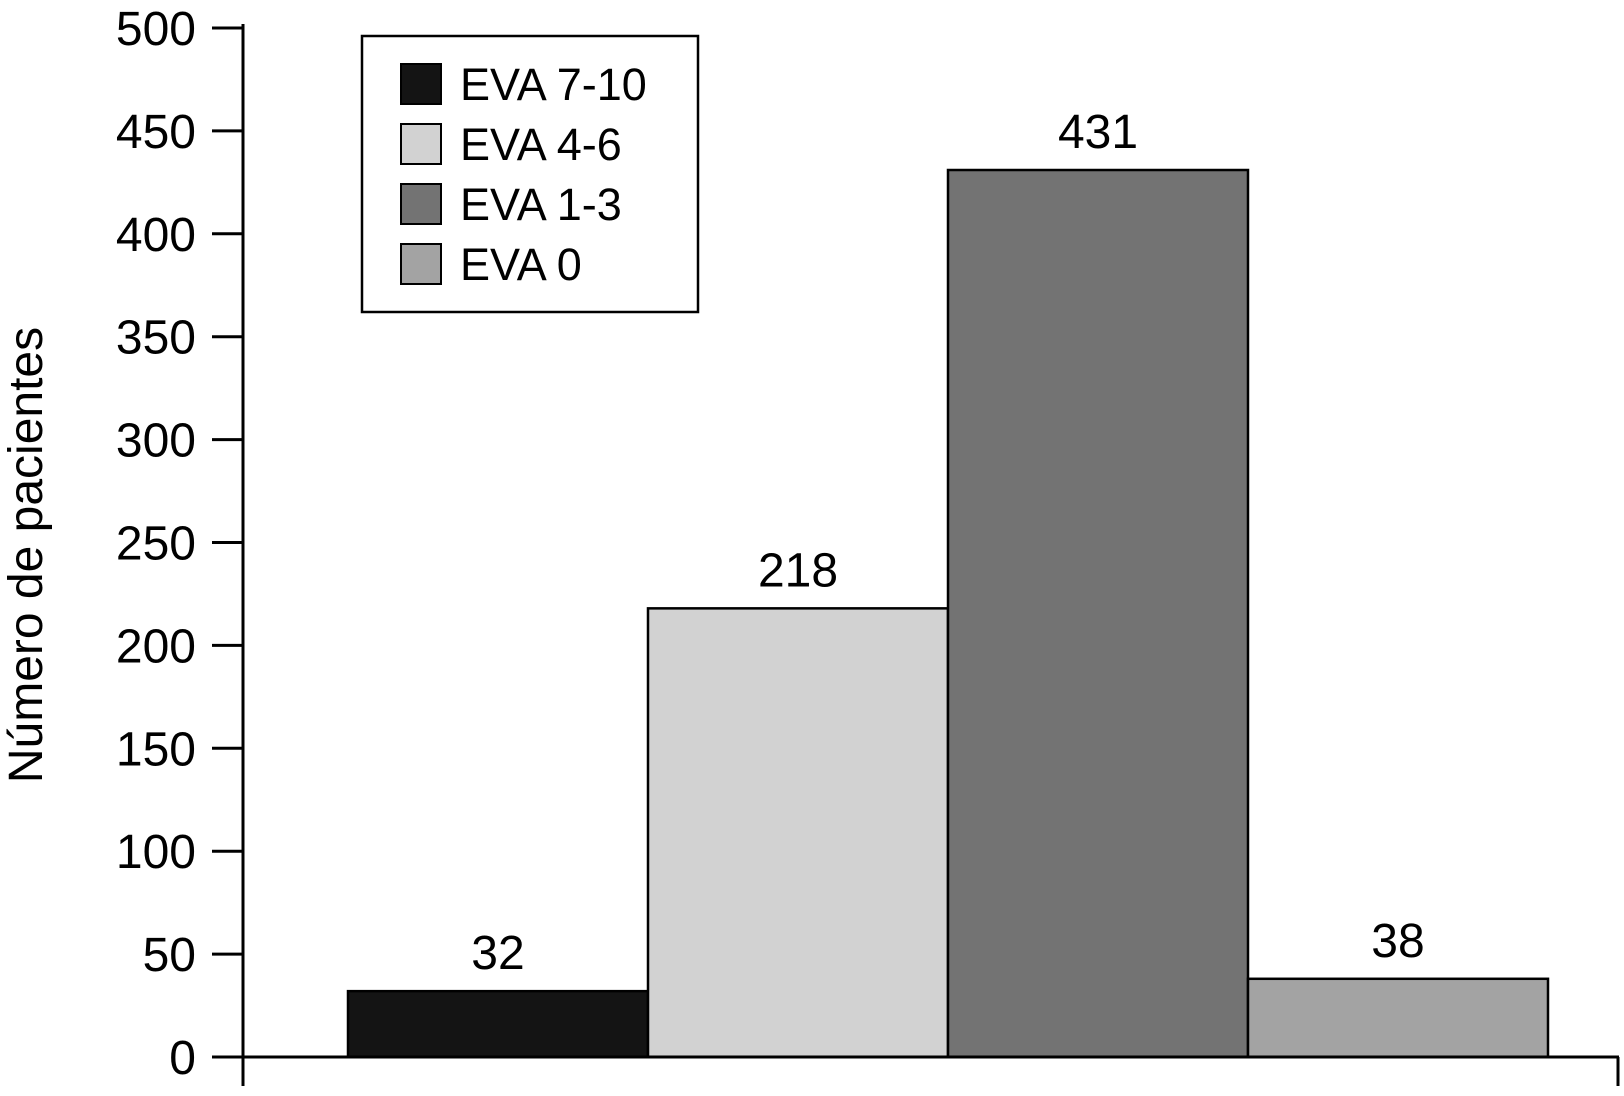 The width and height of the screenshot is (1624, 1096). Describe the element at coordinates (26, 555) in the screenshot. I see `y-axis-label: Número de pacientes` at that location.